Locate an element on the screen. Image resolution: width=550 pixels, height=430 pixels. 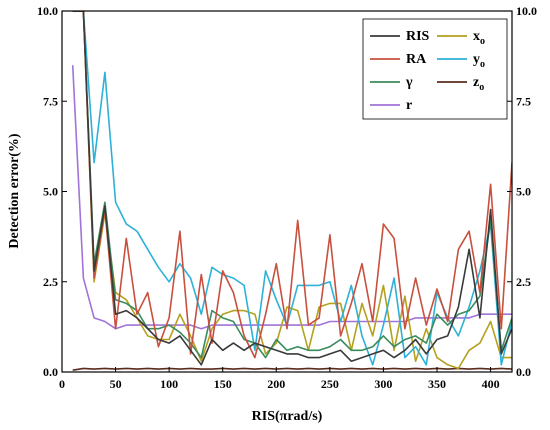
y-axis-title: Detection error(%) is located at coordinates (14, 191).